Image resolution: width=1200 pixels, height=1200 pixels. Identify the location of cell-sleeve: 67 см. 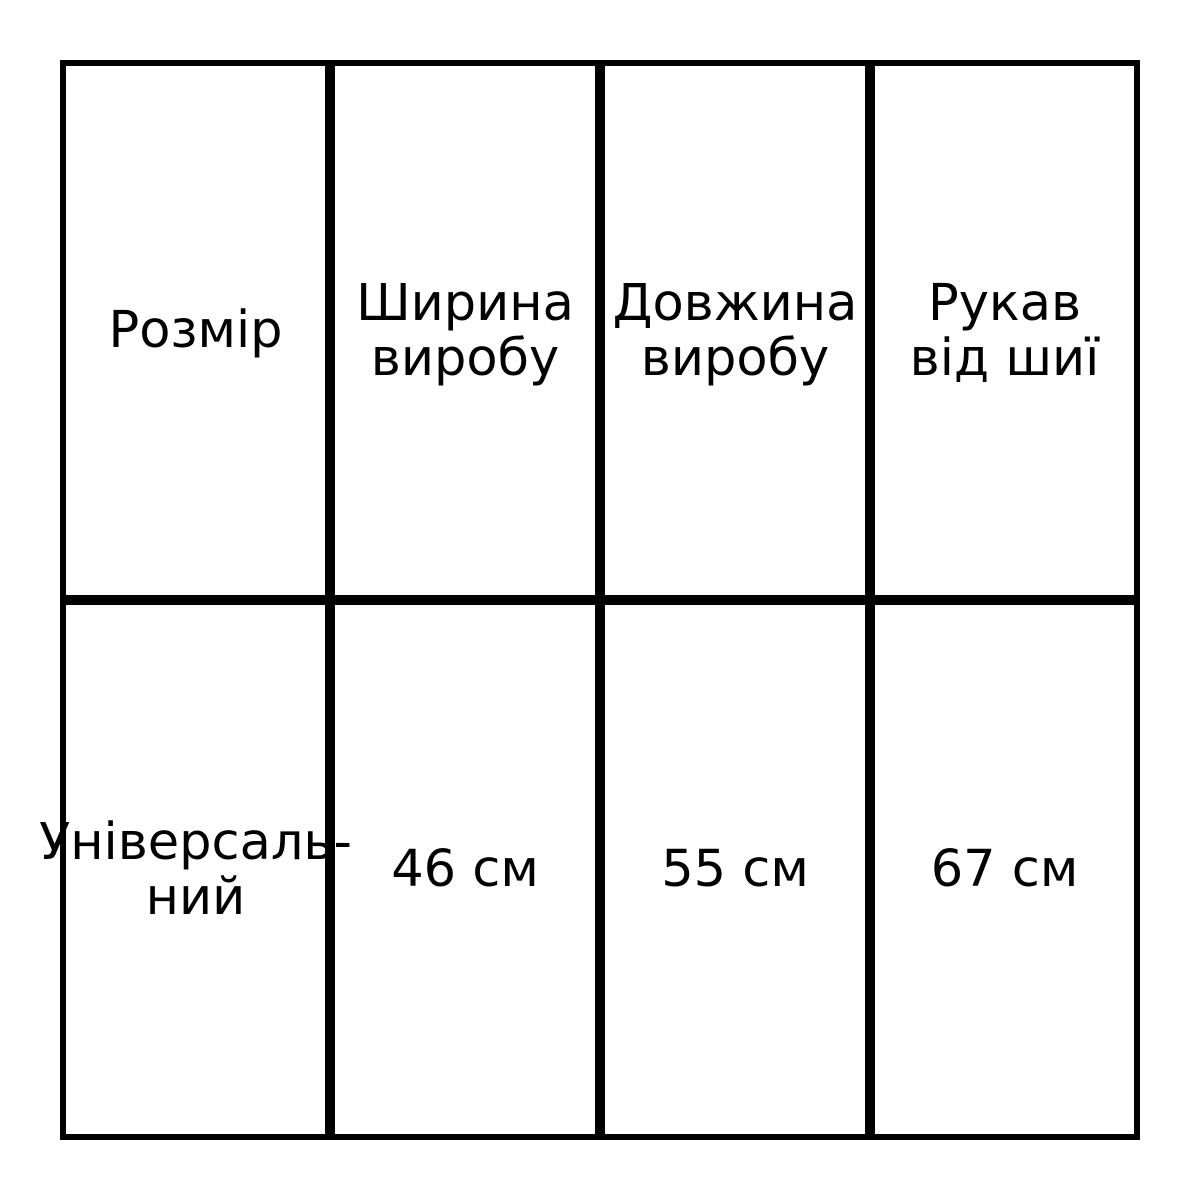
(1004, 869).